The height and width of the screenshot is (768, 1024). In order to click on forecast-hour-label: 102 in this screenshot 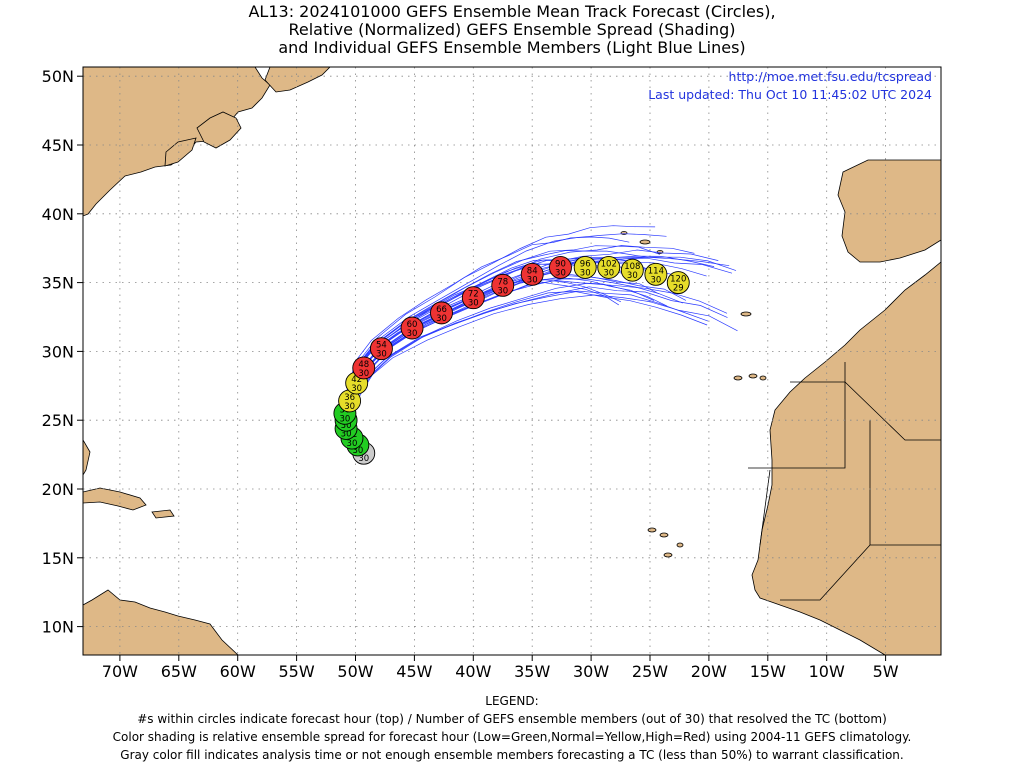, I will do `click(609, 264)`.